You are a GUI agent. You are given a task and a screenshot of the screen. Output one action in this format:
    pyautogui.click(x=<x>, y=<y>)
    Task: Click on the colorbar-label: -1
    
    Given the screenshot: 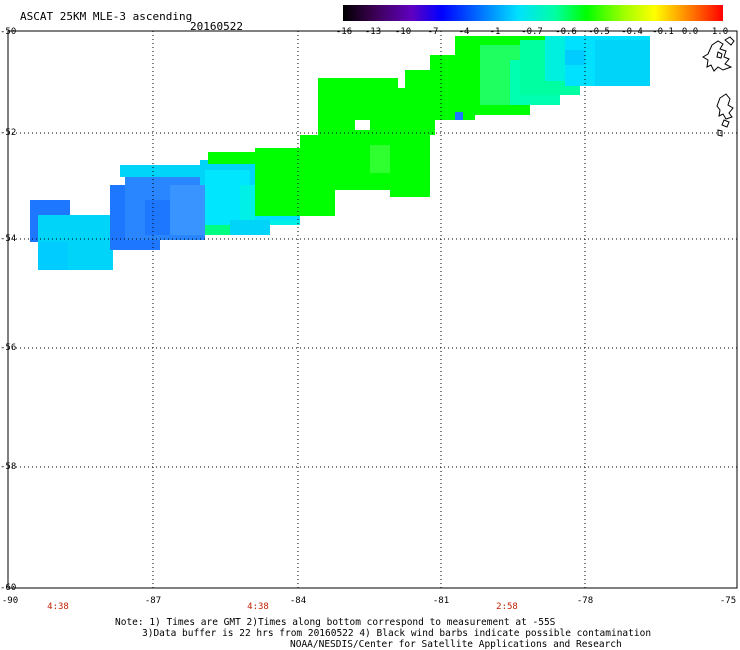 What is the action you would take?
    pyautogui.click(x=495, y=32)
    